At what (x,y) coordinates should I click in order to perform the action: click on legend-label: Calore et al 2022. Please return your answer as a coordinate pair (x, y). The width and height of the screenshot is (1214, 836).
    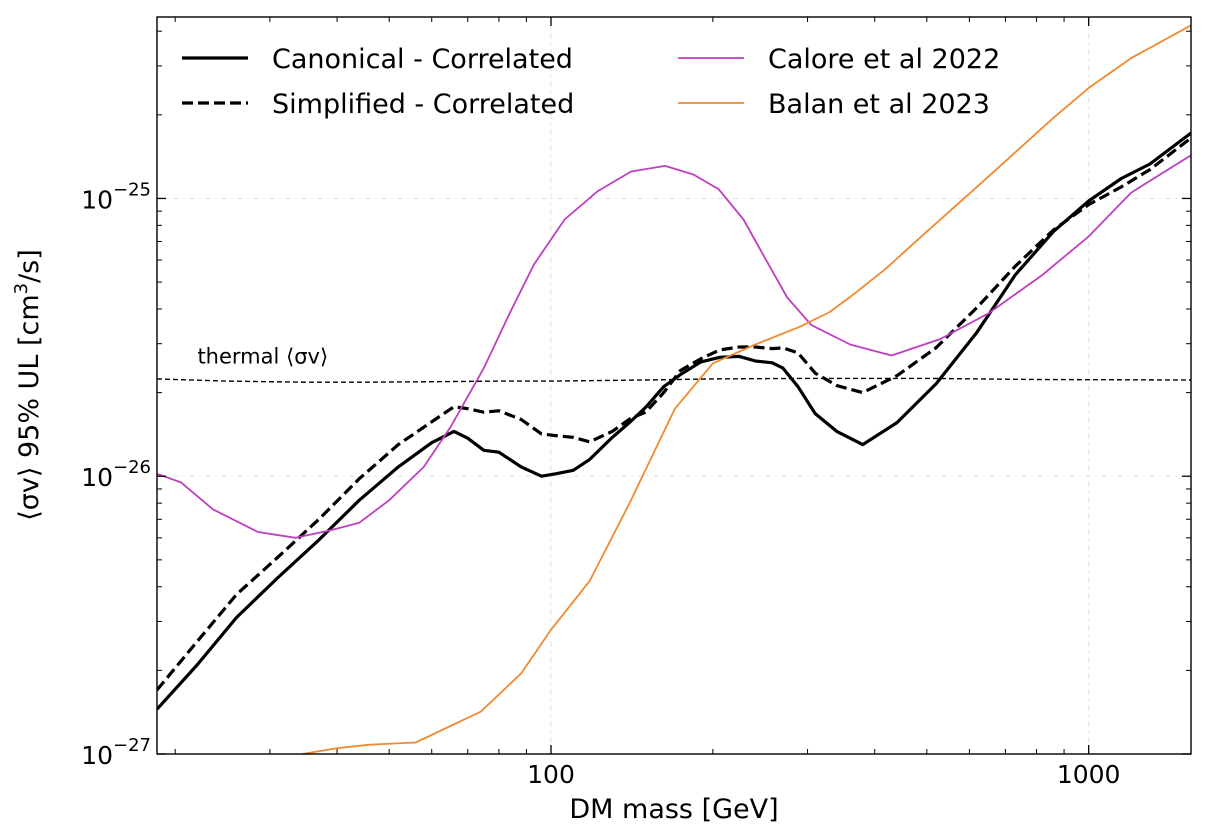
    Looking at the image, I should click on (884, 59).